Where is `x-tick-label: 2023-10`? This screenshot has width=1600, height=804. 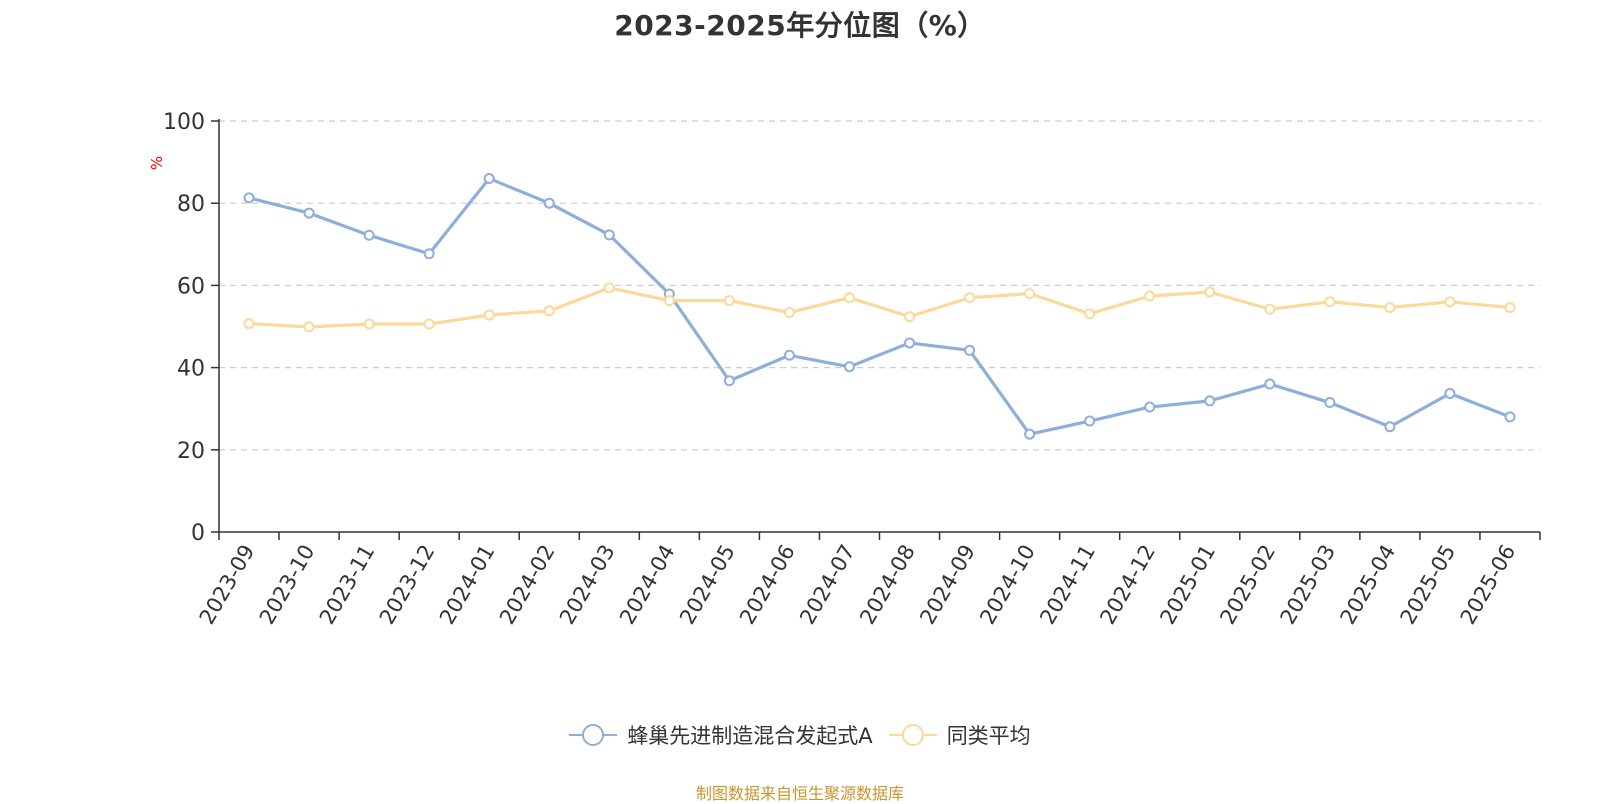
x-tick-label: 2023-10 is located at coordinates (287, 585).